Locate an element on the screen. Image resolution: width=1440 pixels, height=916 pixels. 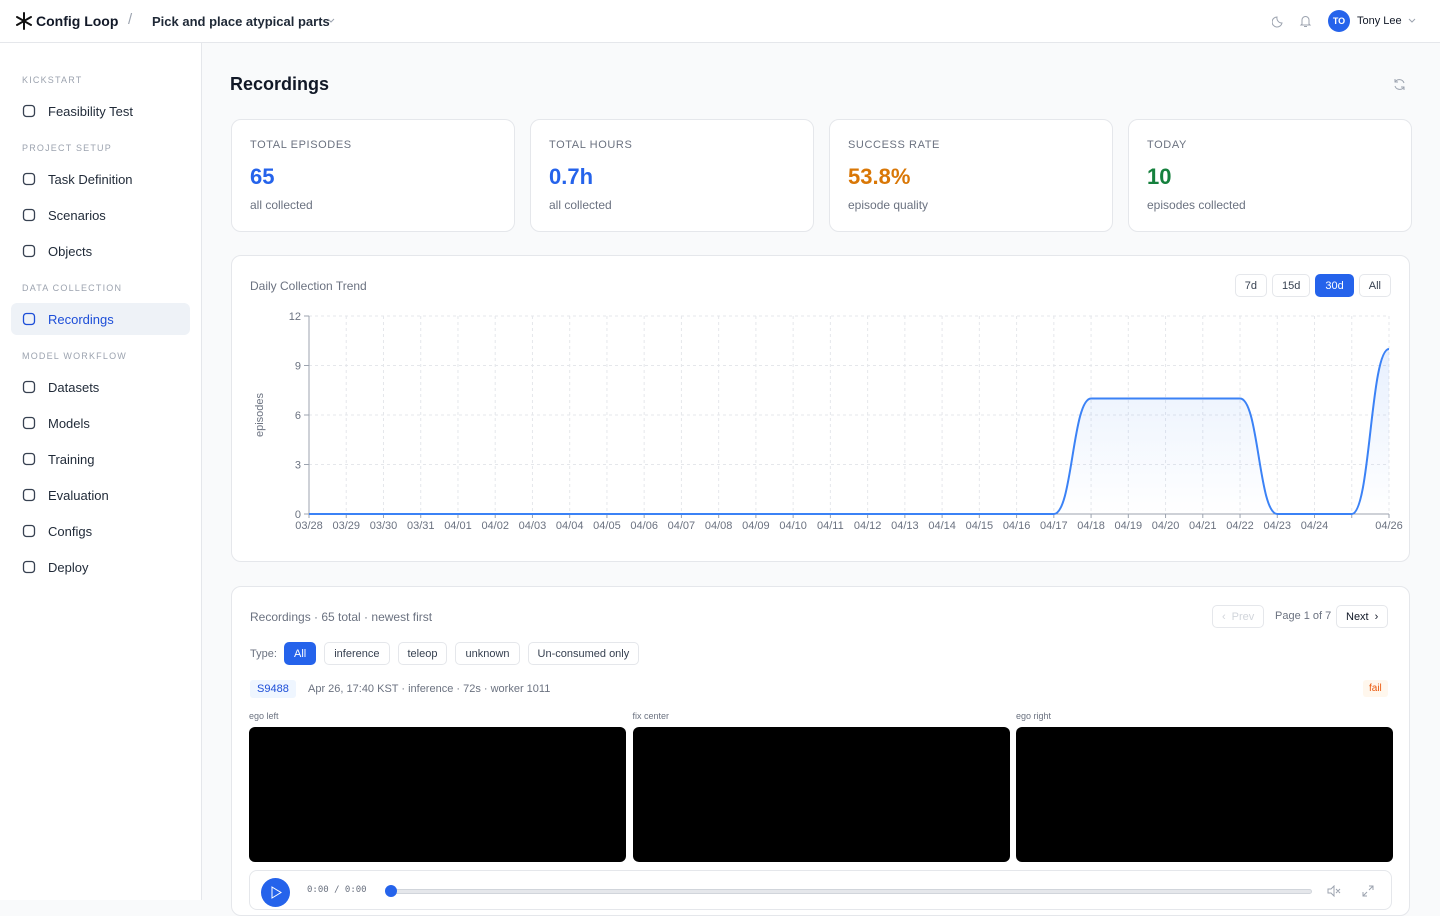
range-button: 7d is located at coordinates (1251, 285).